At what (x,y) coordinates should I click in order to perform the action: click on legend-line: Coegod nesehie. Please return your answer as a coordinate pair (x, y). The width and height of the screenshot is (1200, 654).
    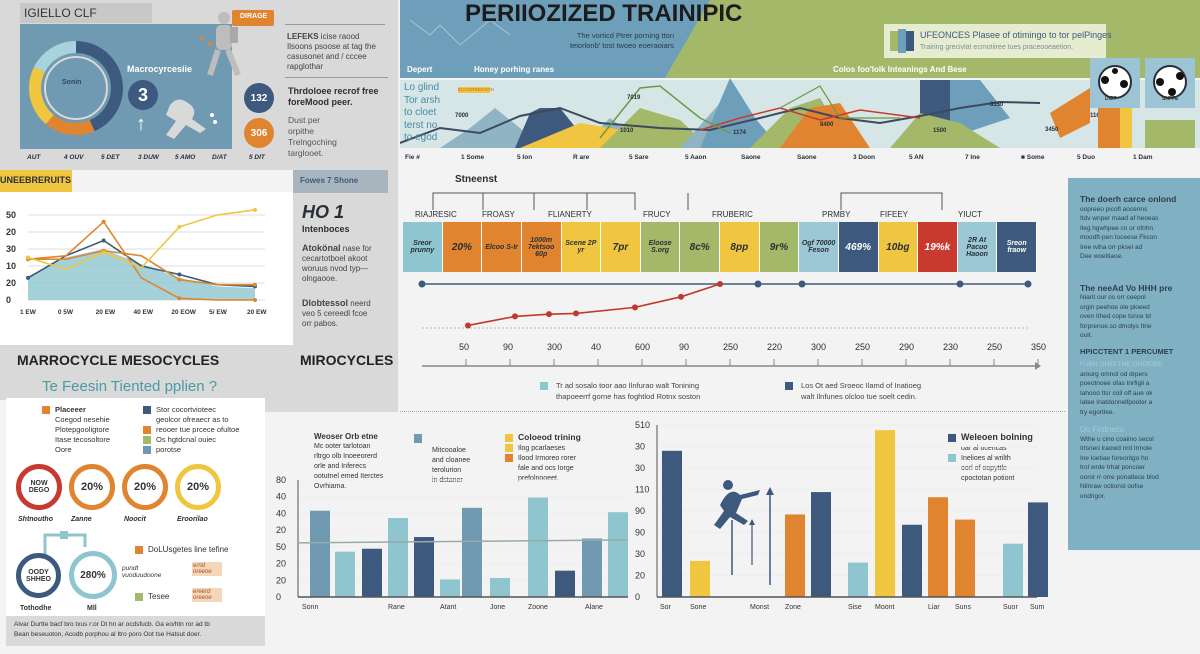
    Looking at the image, I should click on (82, 419).